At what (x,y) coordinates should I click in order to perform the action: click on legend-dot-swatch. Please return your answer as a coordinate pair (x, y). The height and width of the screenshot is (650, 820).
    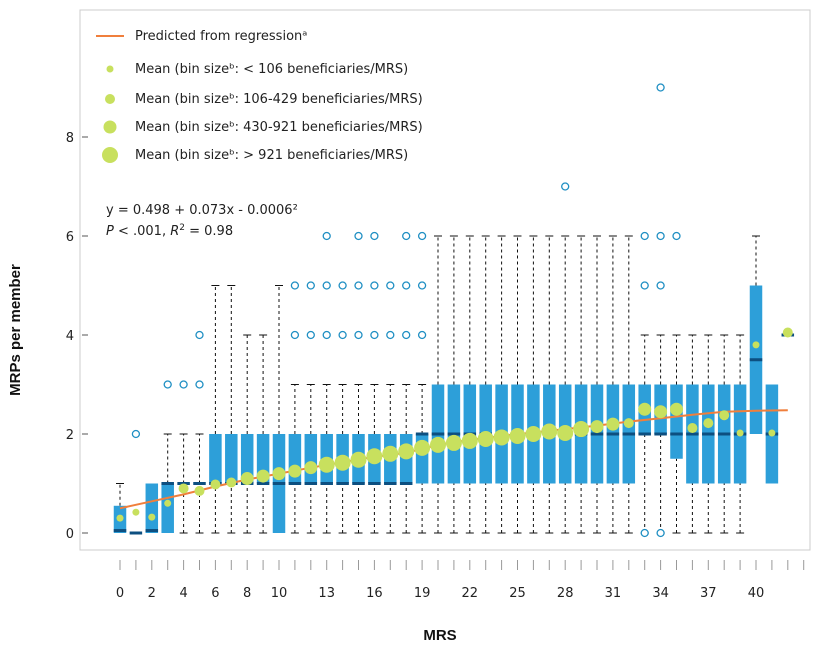
    Looking at the image, I should click on (110, 99).